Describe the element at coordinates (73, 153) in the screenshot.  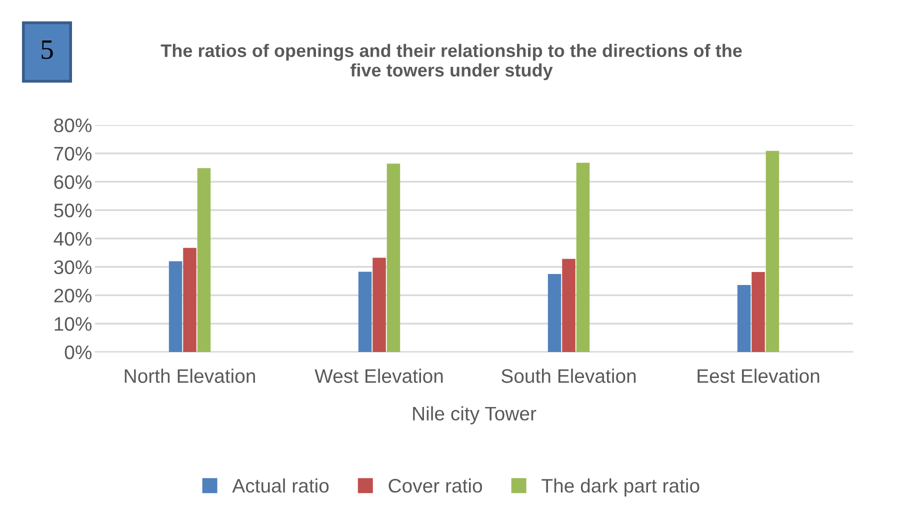
I see `y-tick-label: 70%` at that location.